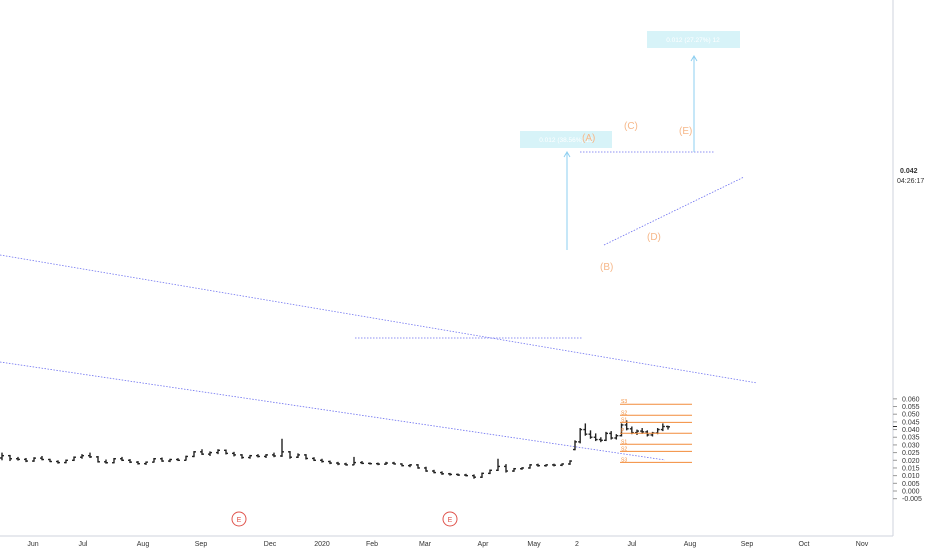 This screenshot has width=932, height=555. I want to click on measure-2: 0.012 (27.27%) 12, so click(693, 91).